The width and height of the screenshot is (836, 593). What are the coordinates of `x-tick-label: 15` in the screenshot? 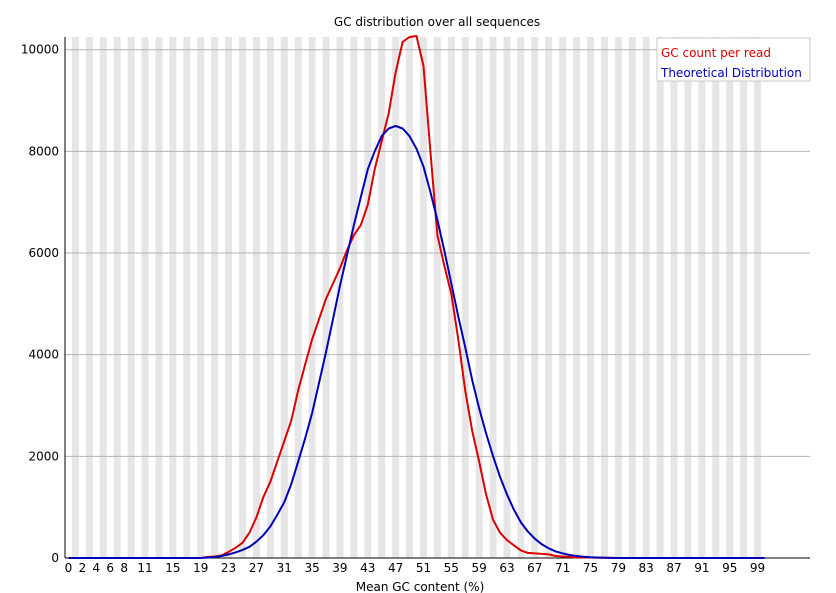 It's located at (172, 568).